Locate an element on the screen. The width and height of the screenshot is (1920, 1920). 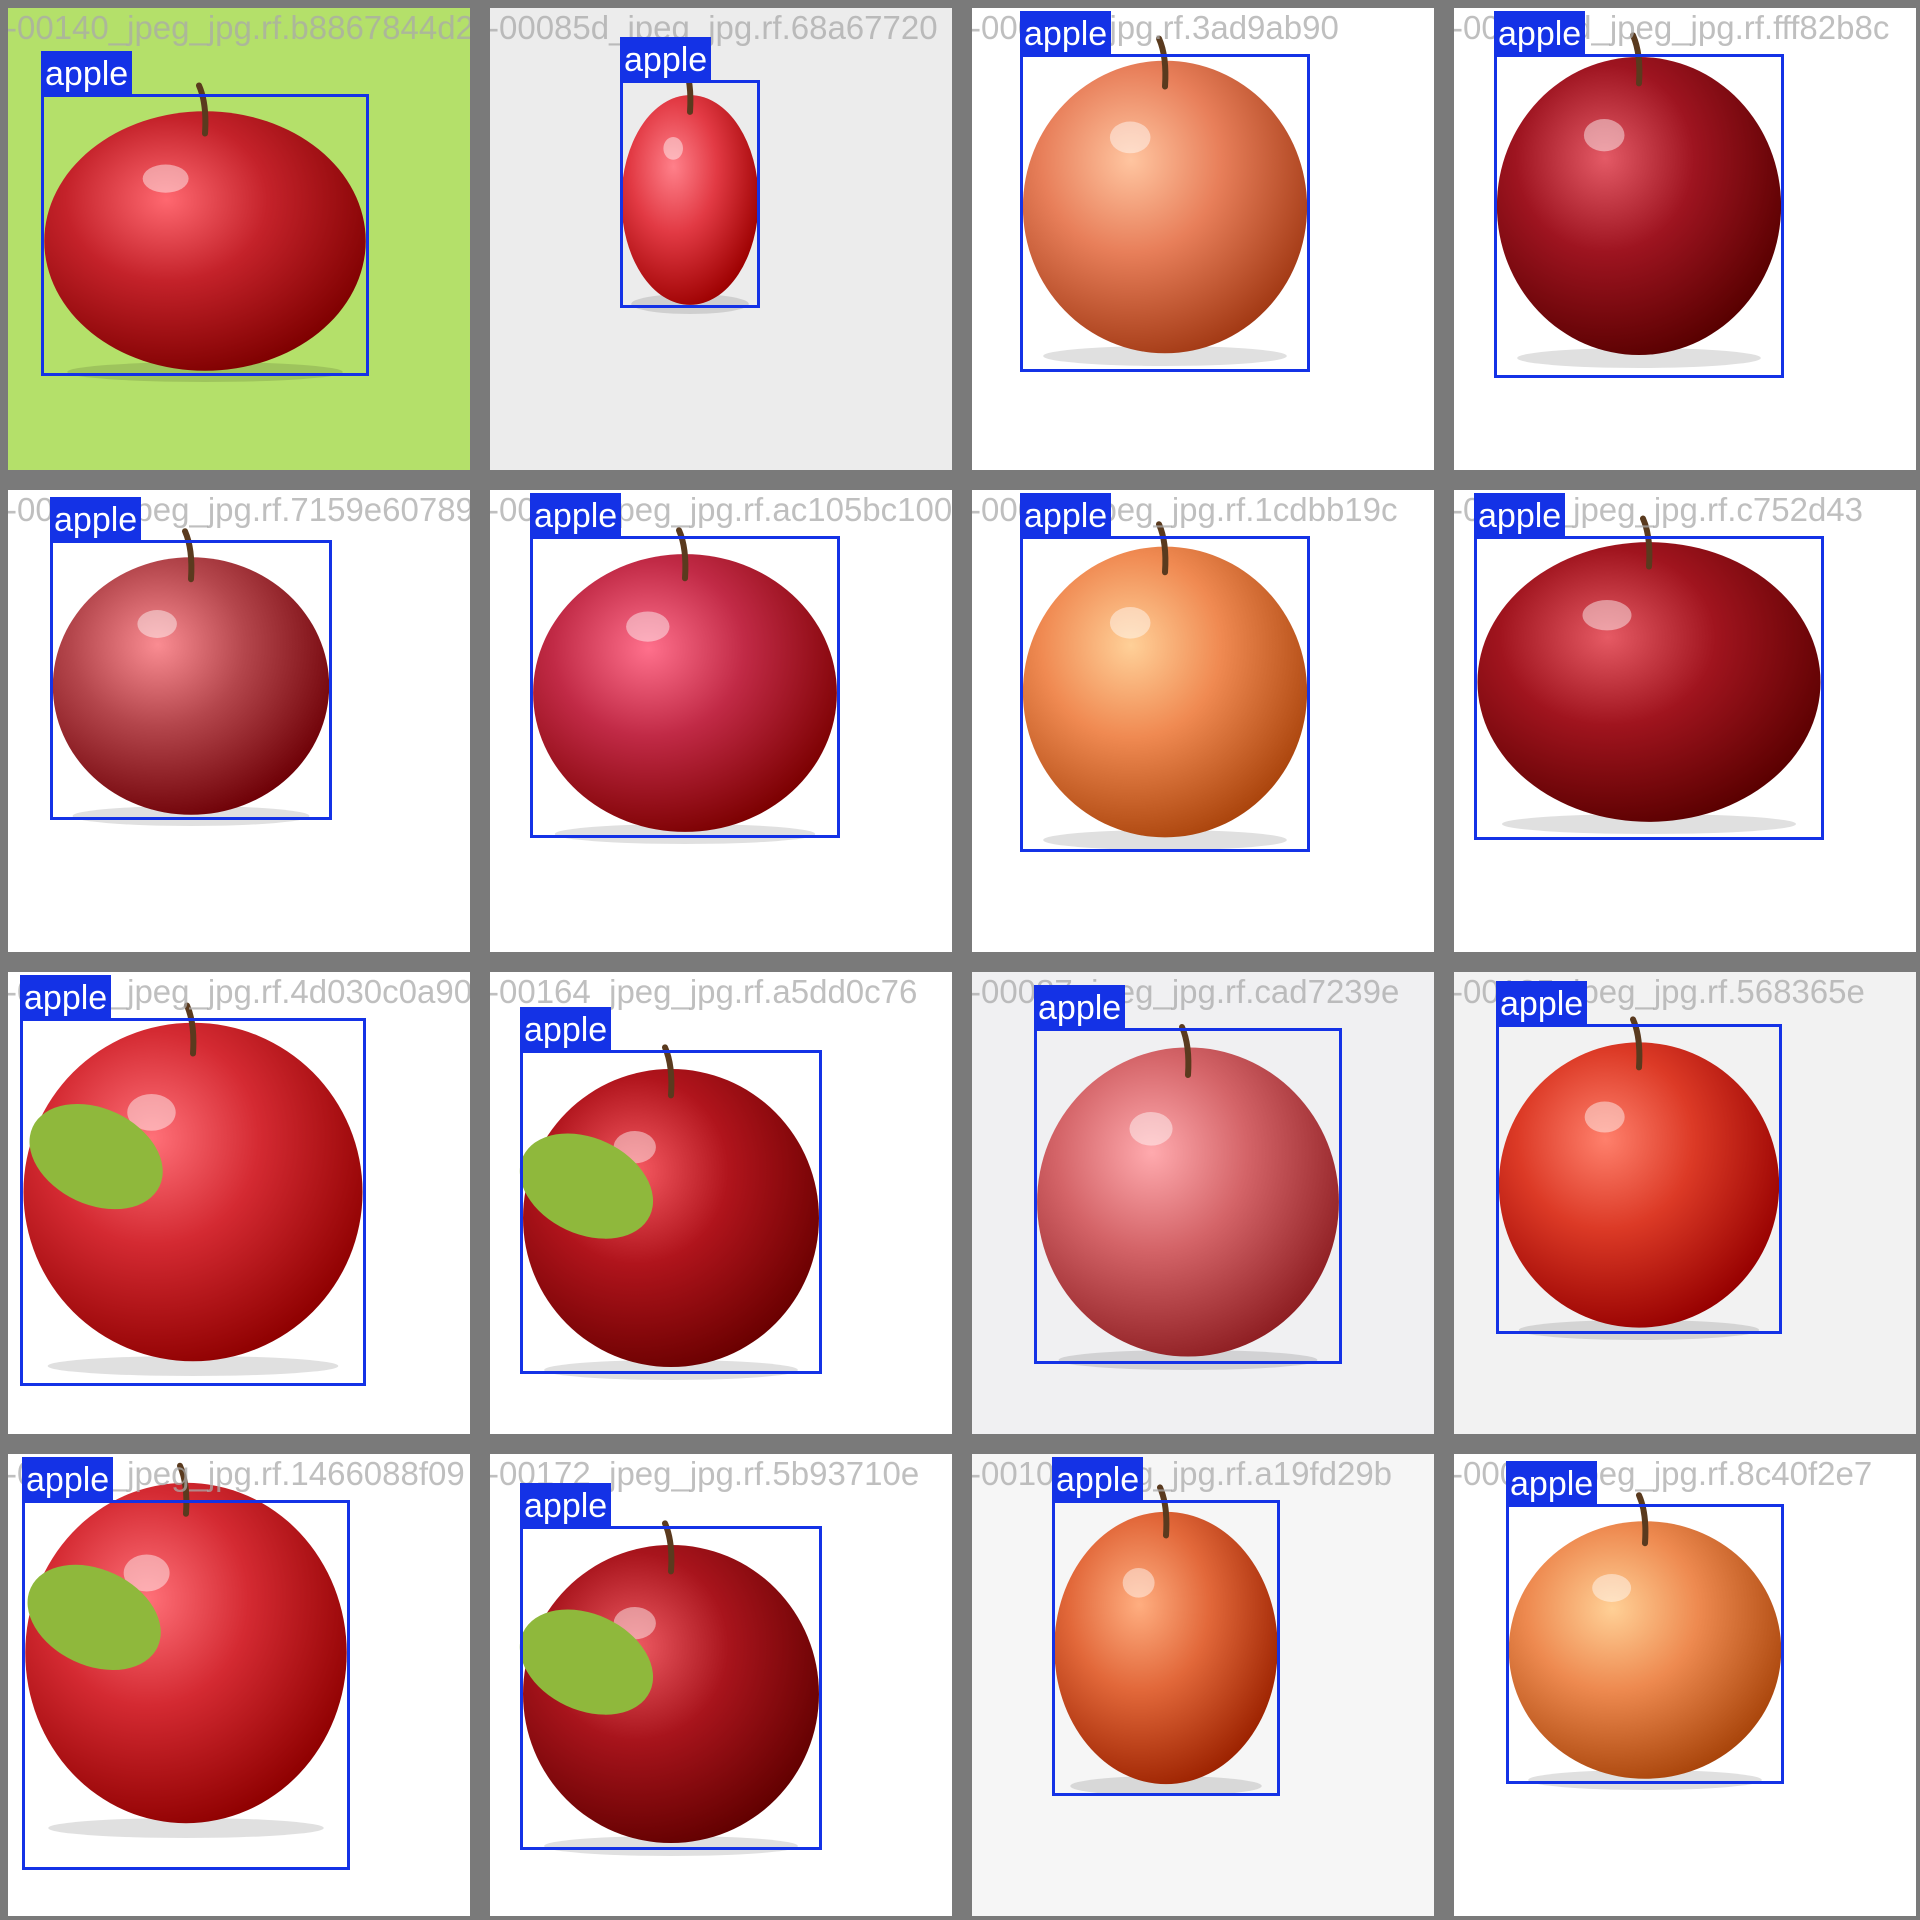
image-tile: -00068_jpeg_jpg.rf.1cdbb19c apple is located at coordinates (1203, 721).